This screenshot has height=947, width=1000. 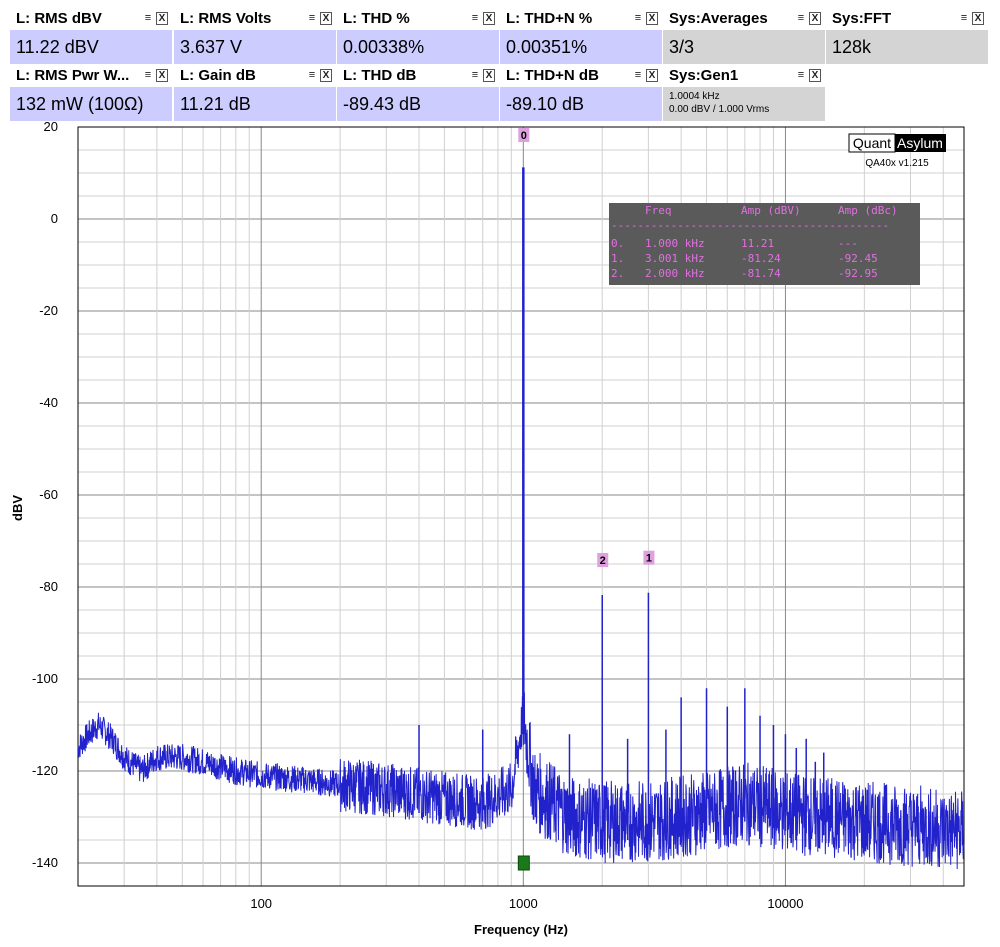 I want to click on tile-value: -89.43 dB, so click(x=382, y=104).